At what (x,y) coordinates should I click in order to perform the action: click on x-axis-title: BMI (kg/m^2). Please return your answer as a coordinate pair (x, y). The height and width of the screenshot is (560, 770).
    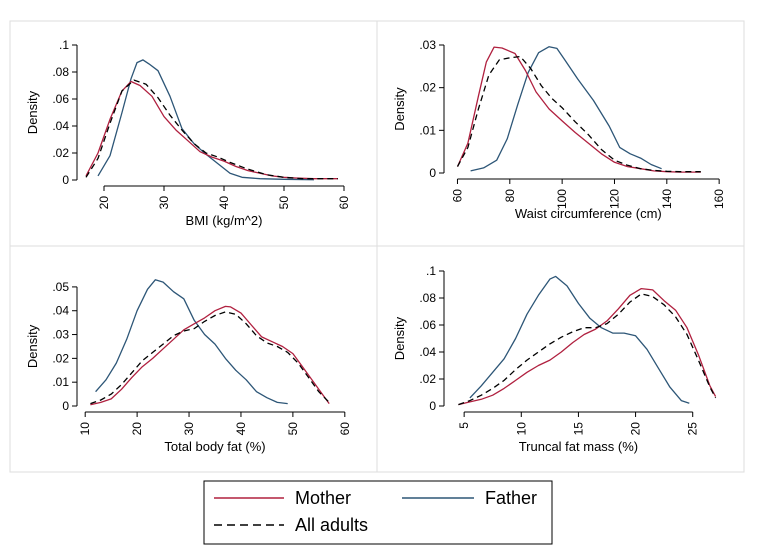
    Looking at the image, I should click on (224, 220).